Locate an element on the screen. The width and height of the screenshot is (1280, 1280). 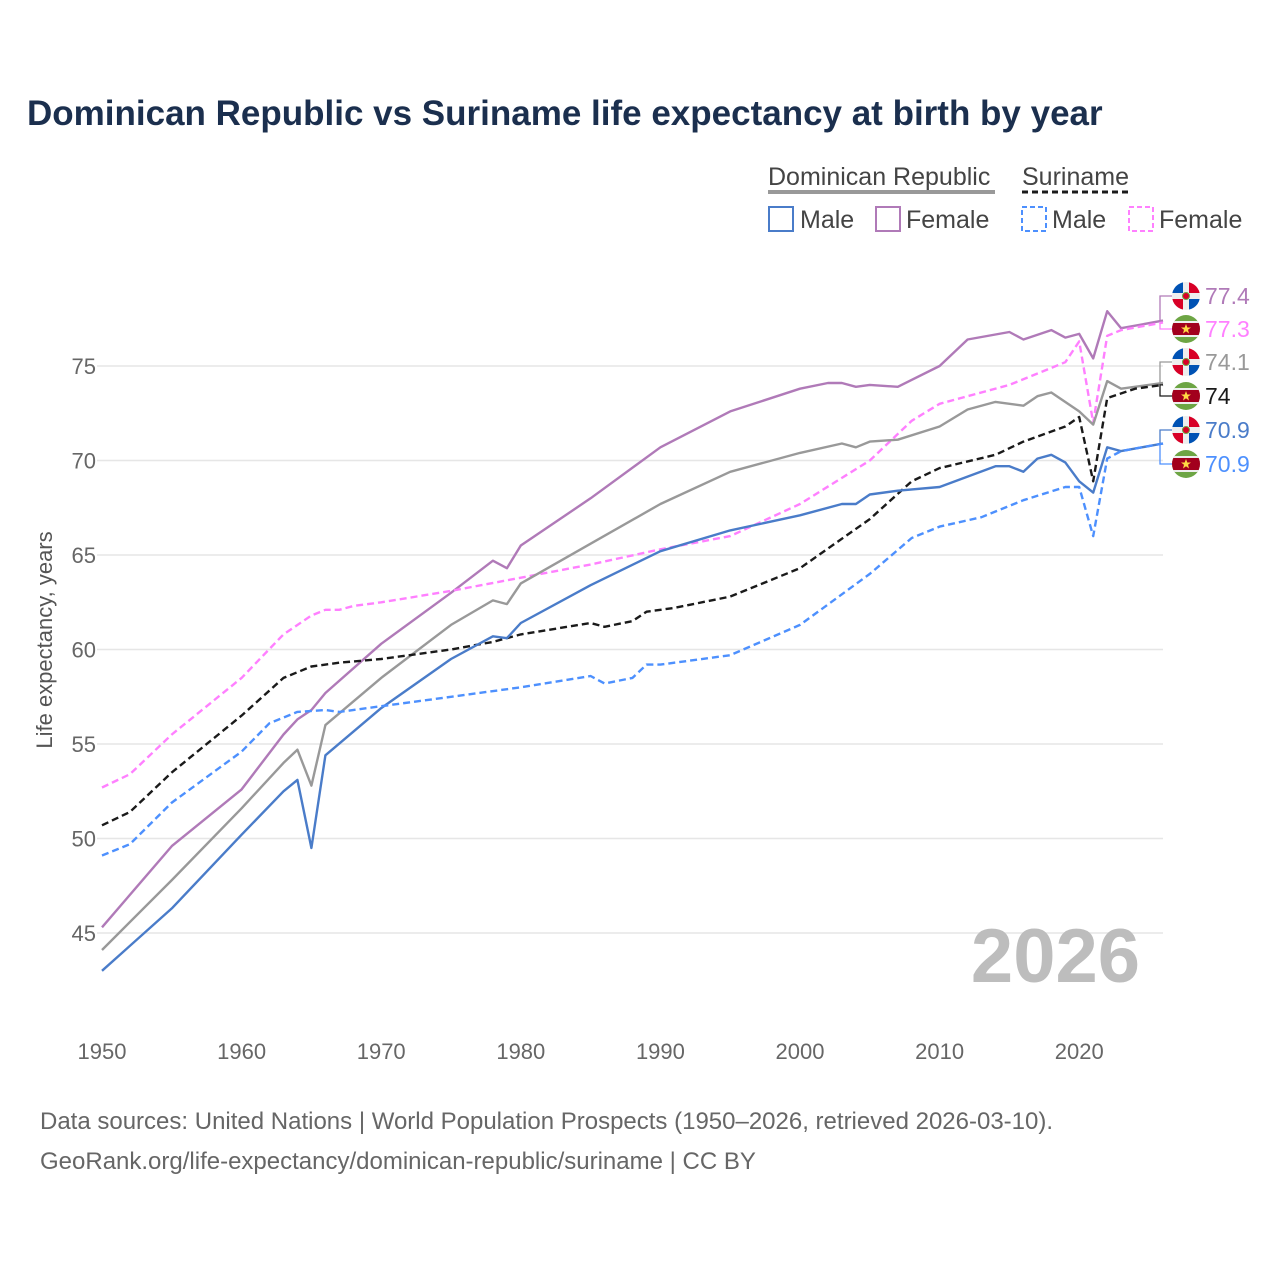
legend-swatch-dr-male is located at coordinates (781, 219).